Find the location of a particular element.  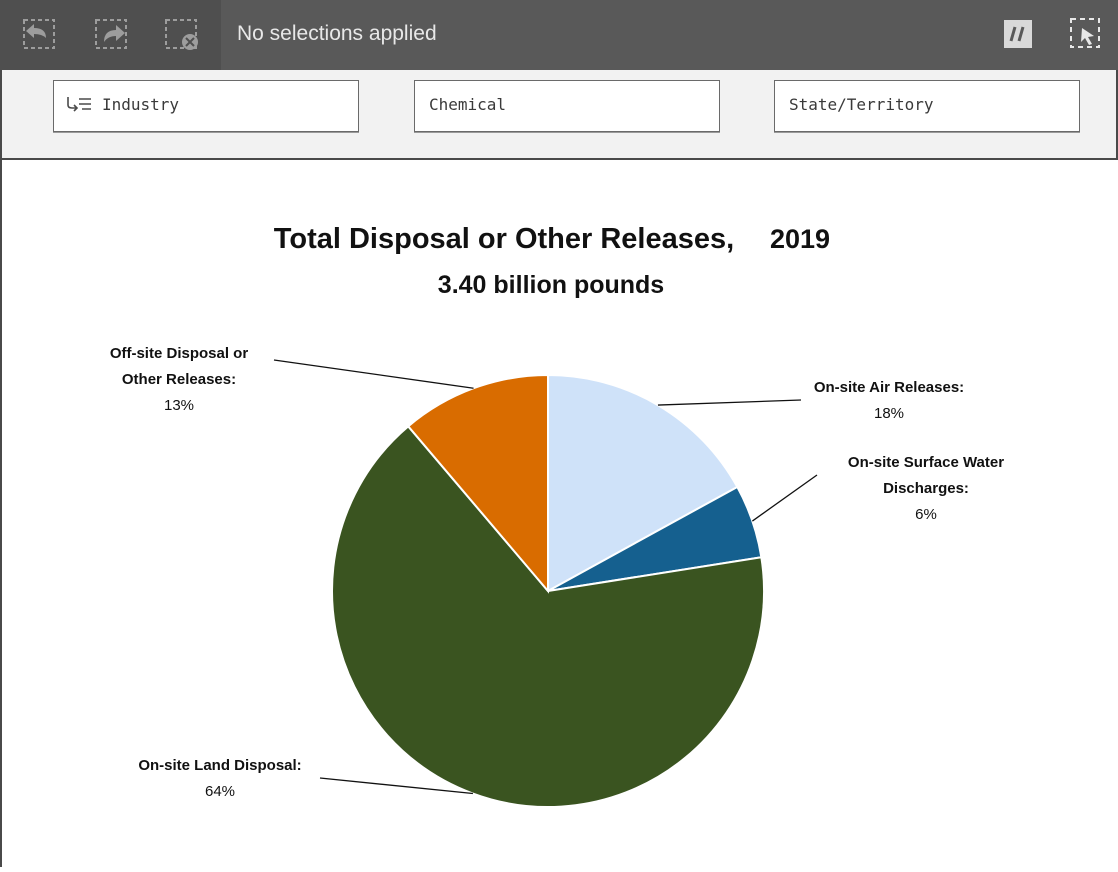

state-territory-filter: State/Territory is located at coordinates (927, 106).